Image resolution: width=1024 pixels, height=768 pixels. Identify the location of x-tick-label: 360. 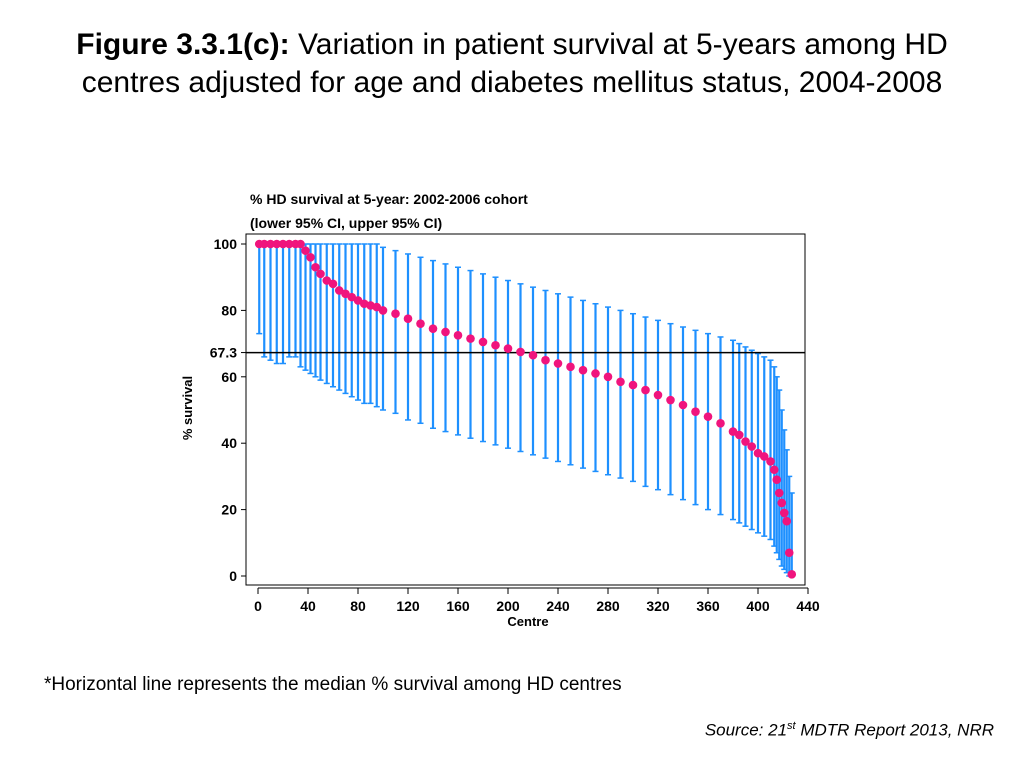
(708, 606).